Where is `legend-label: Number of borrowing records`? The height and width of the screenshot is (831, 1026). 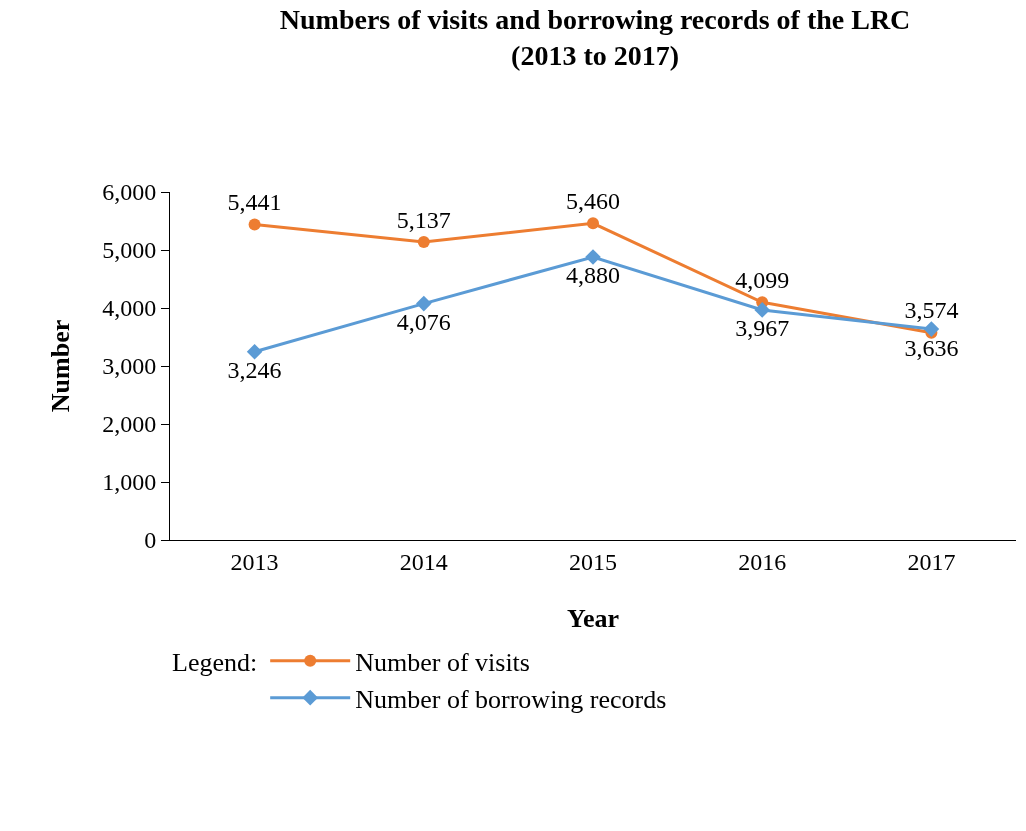 legend-label: Number of borrowing records is located at coordinates (511, 699).